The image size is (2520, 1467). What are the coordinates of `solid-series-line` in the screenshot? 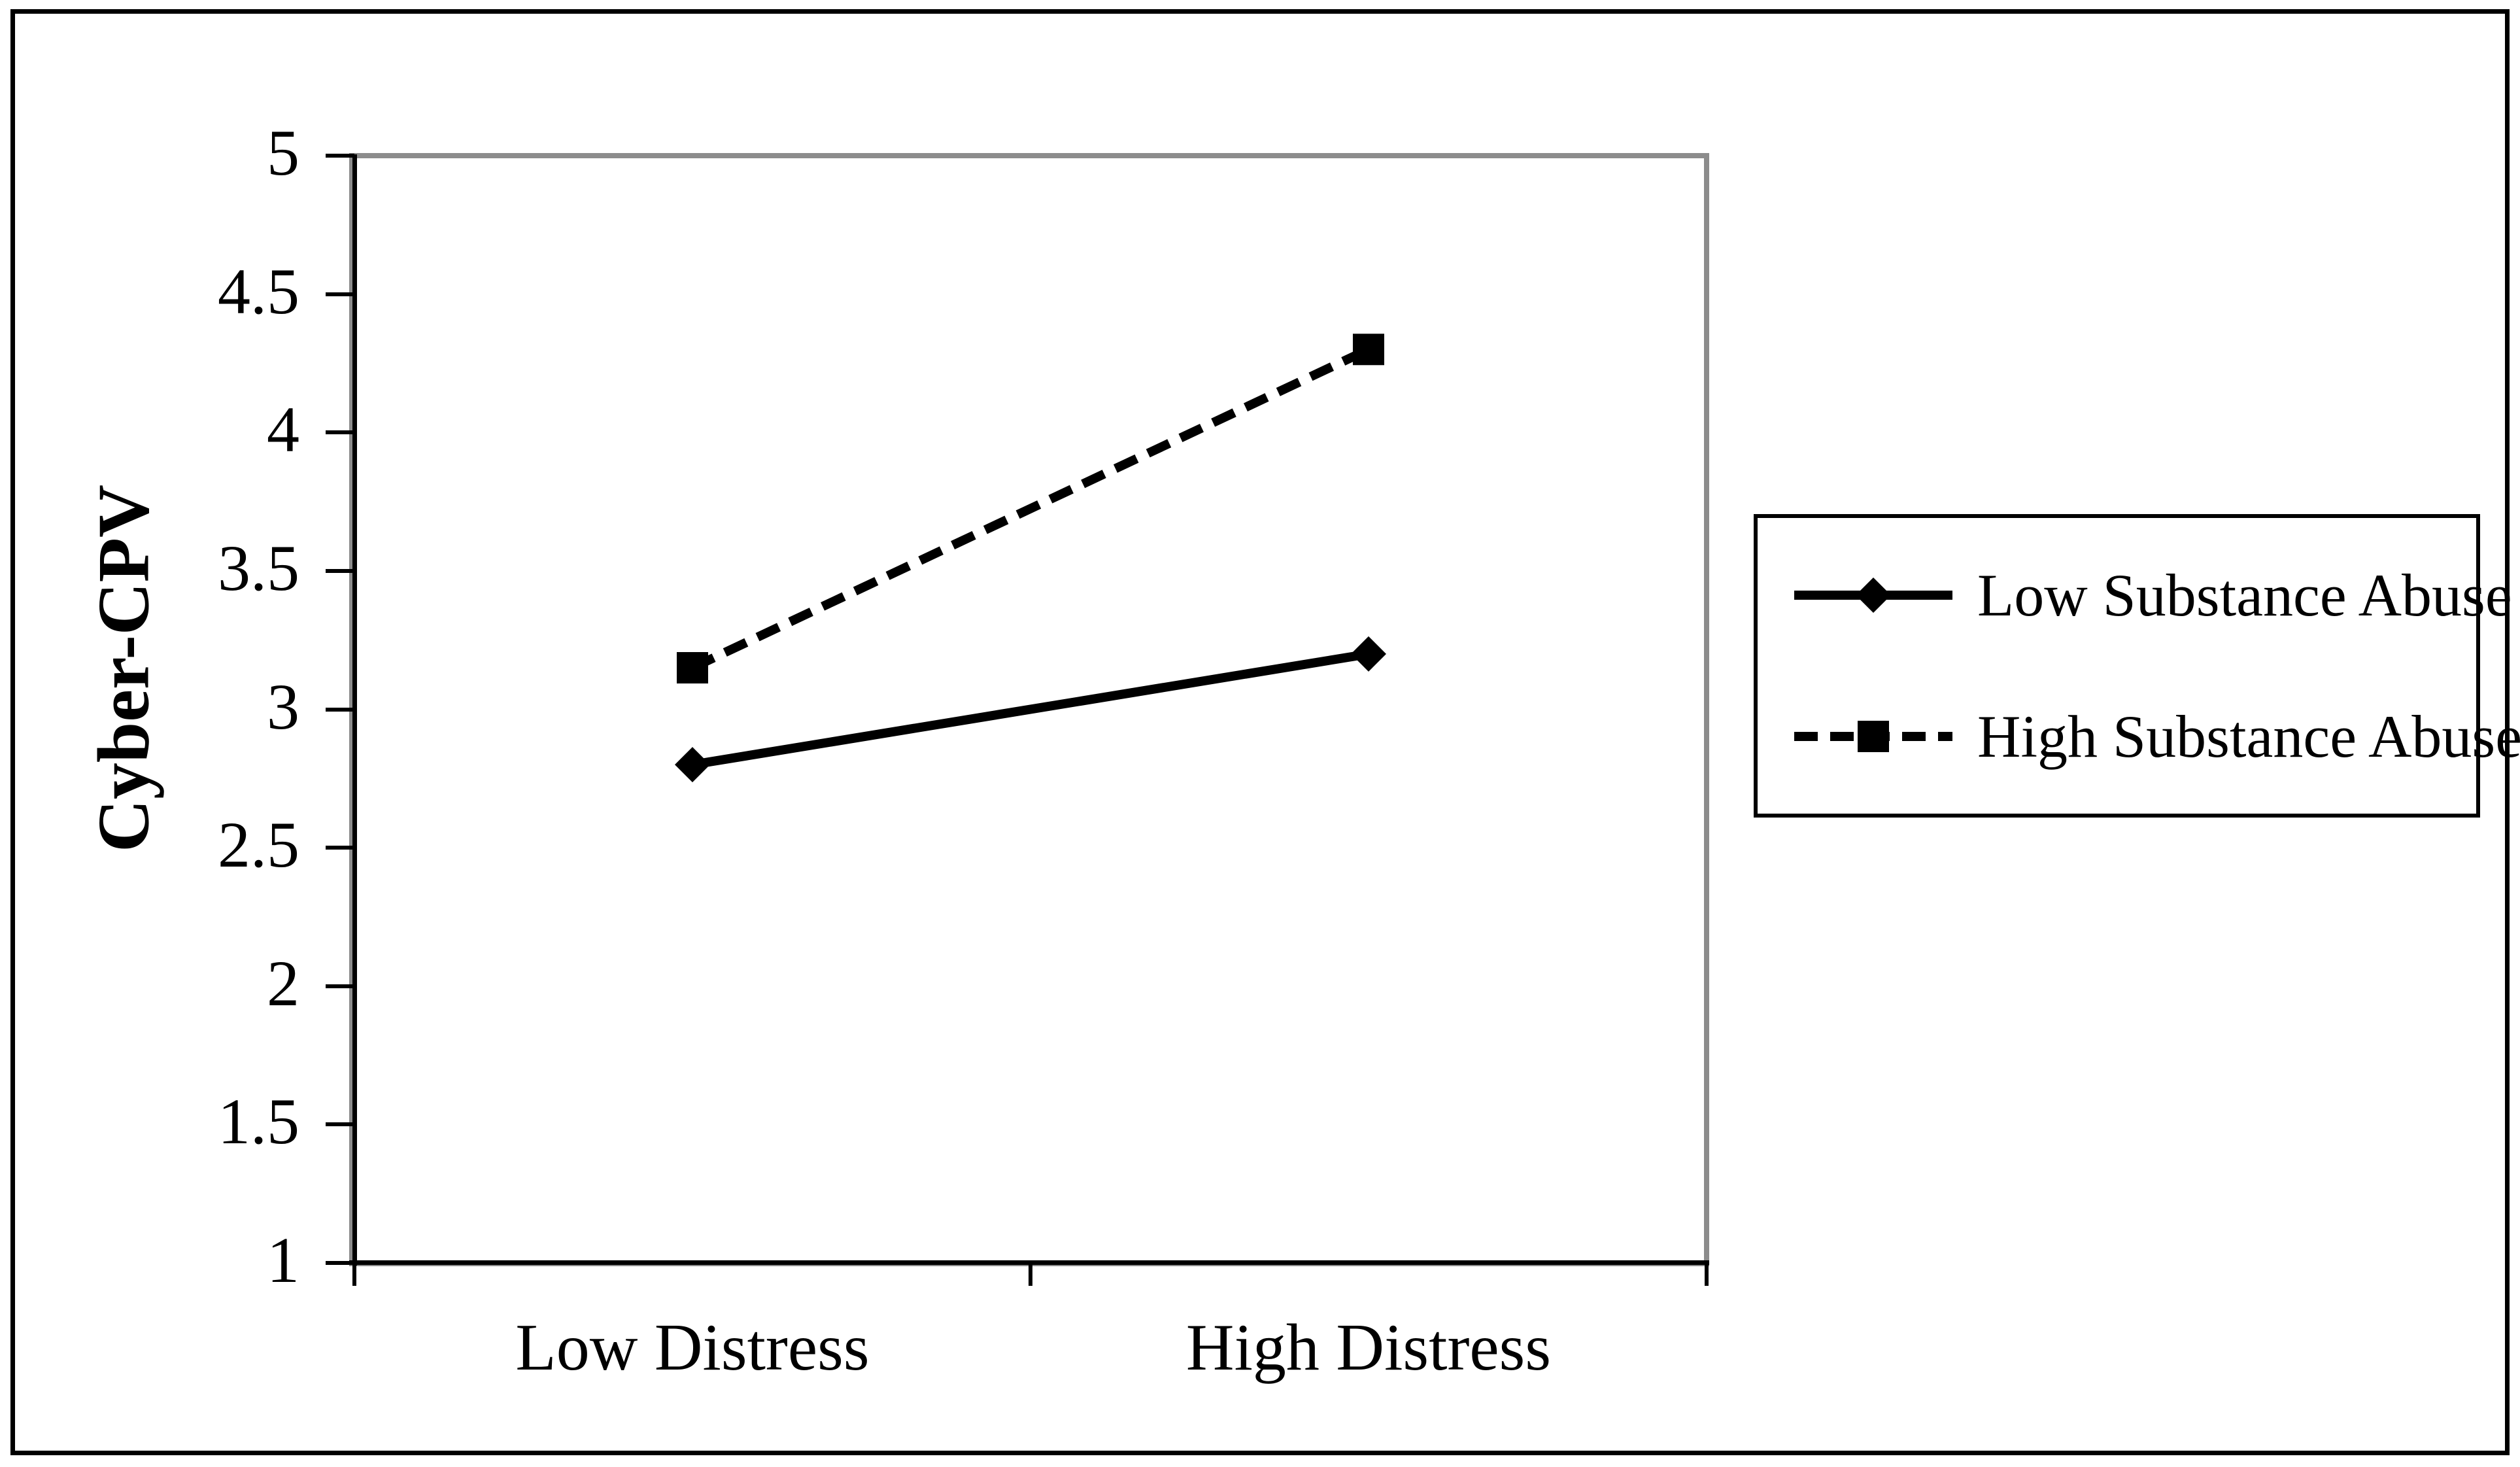 It's located at (1030, 709).